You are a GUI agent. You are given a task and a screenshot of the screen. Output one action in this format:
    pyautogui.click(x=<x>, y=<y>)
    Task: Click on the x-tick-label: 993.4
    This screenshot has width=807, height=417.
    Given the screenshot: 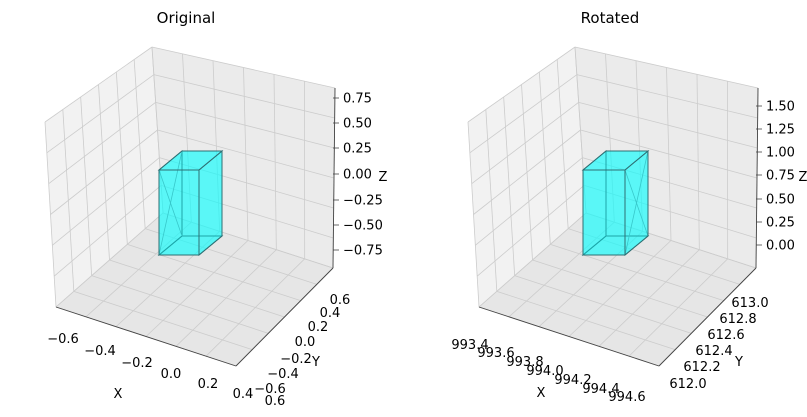 What is the action you would take?
    pyautogui.click(x=469, y=345)
    